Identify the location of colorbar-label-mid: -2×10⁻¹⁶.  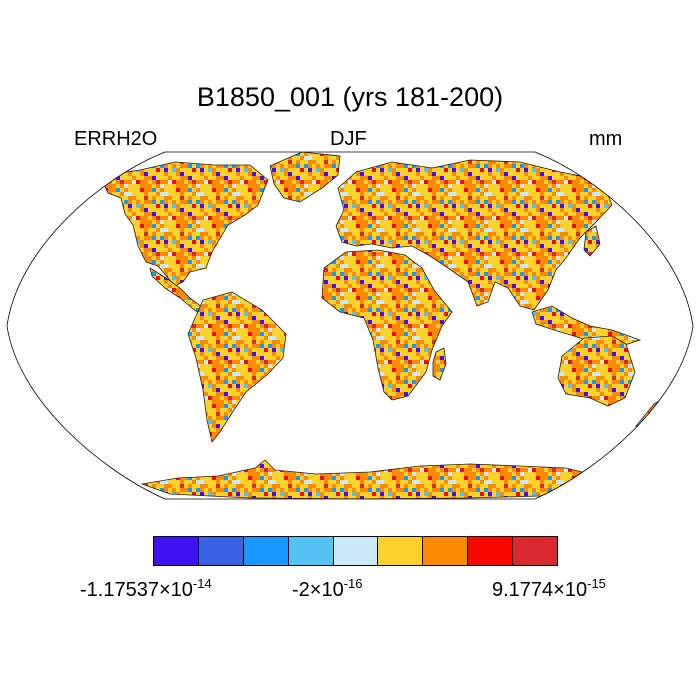
(327, 588).